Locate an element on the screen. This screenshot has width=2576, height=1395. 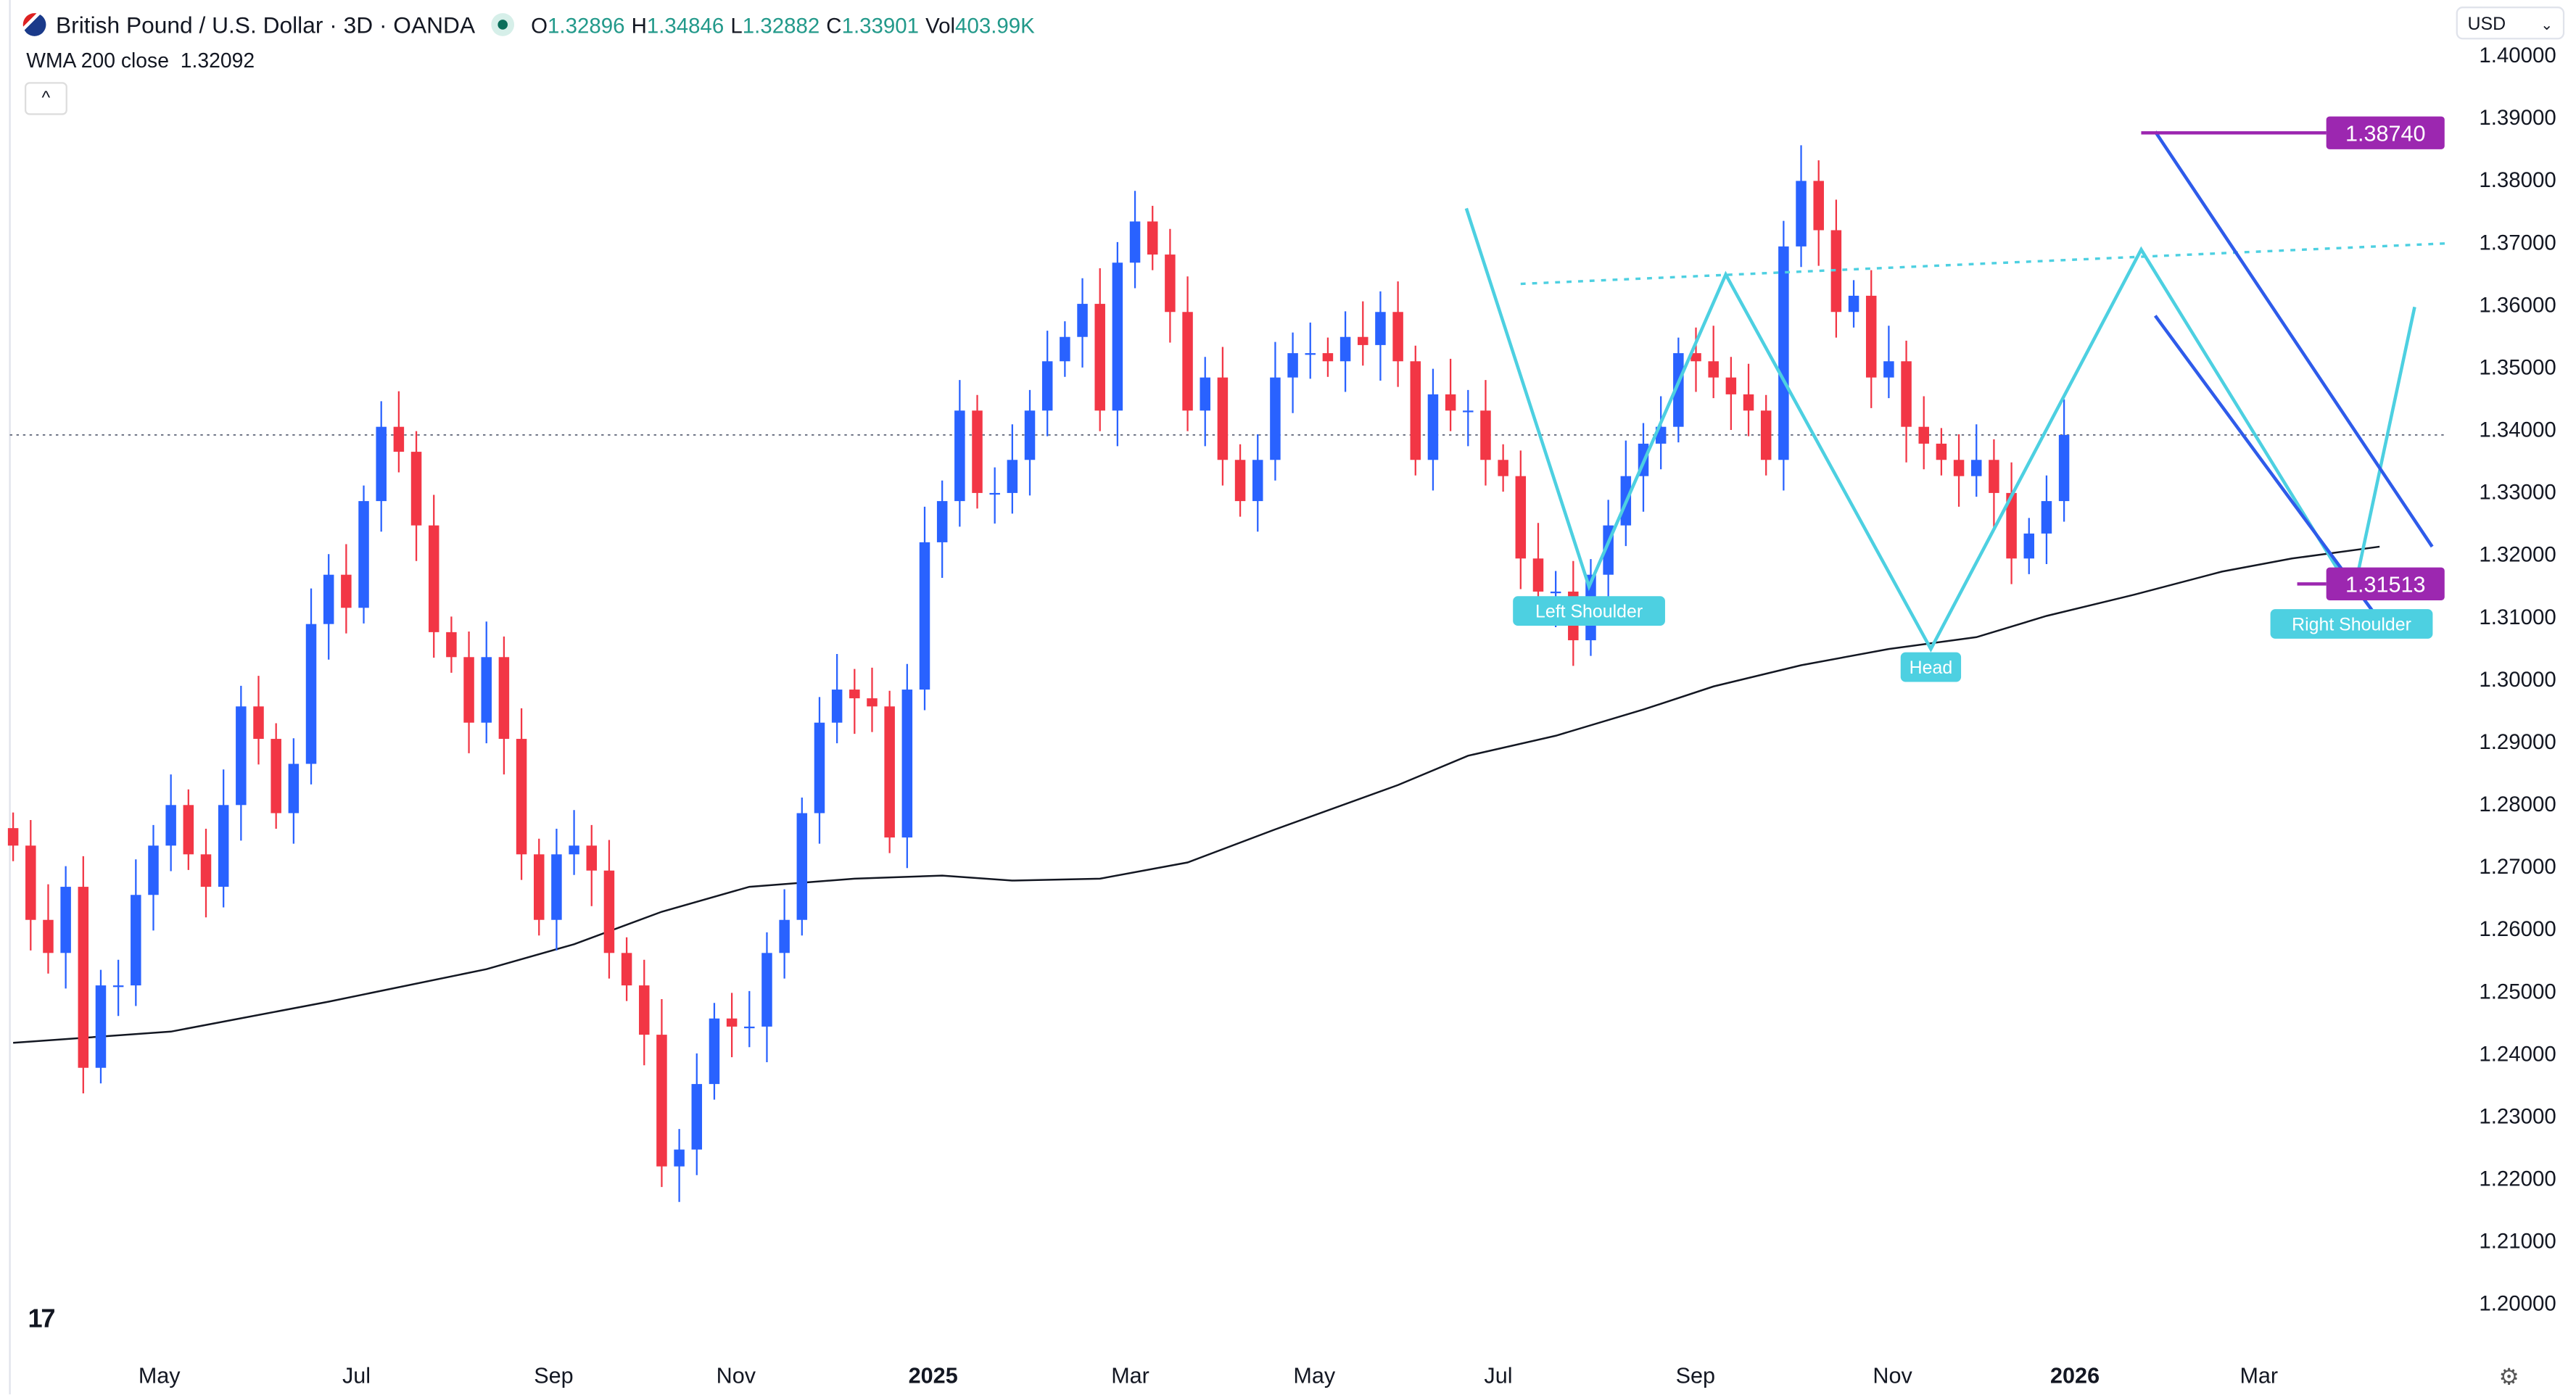
gbp-usd-flag-icon is located at coordinates (34, 25).